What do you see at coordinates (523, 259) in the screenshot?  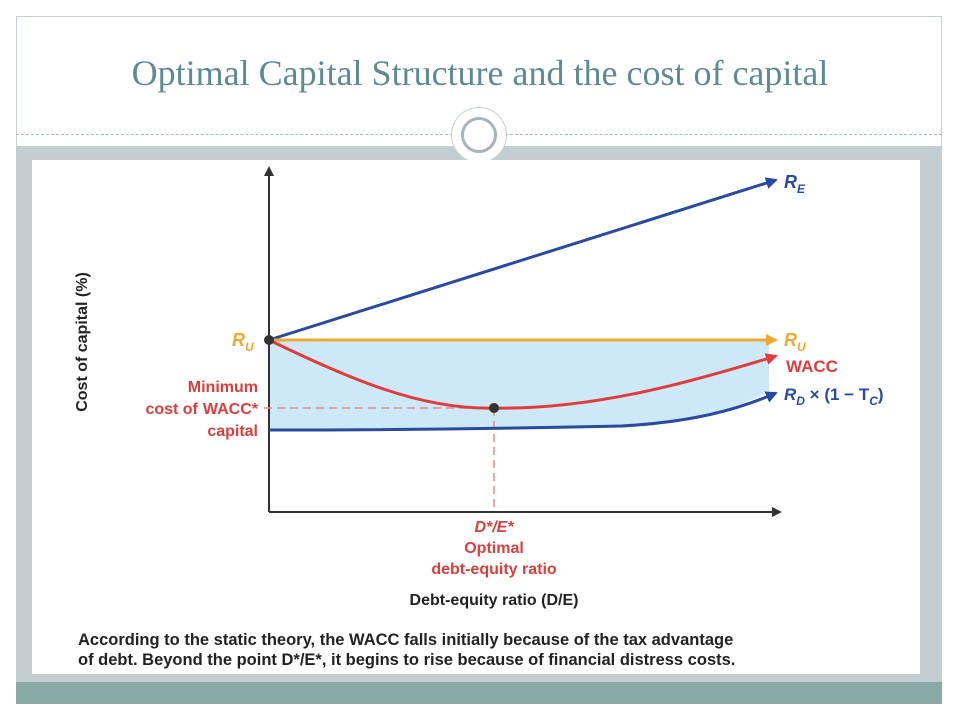 I see `re-line` at bounding box center [523, 259].